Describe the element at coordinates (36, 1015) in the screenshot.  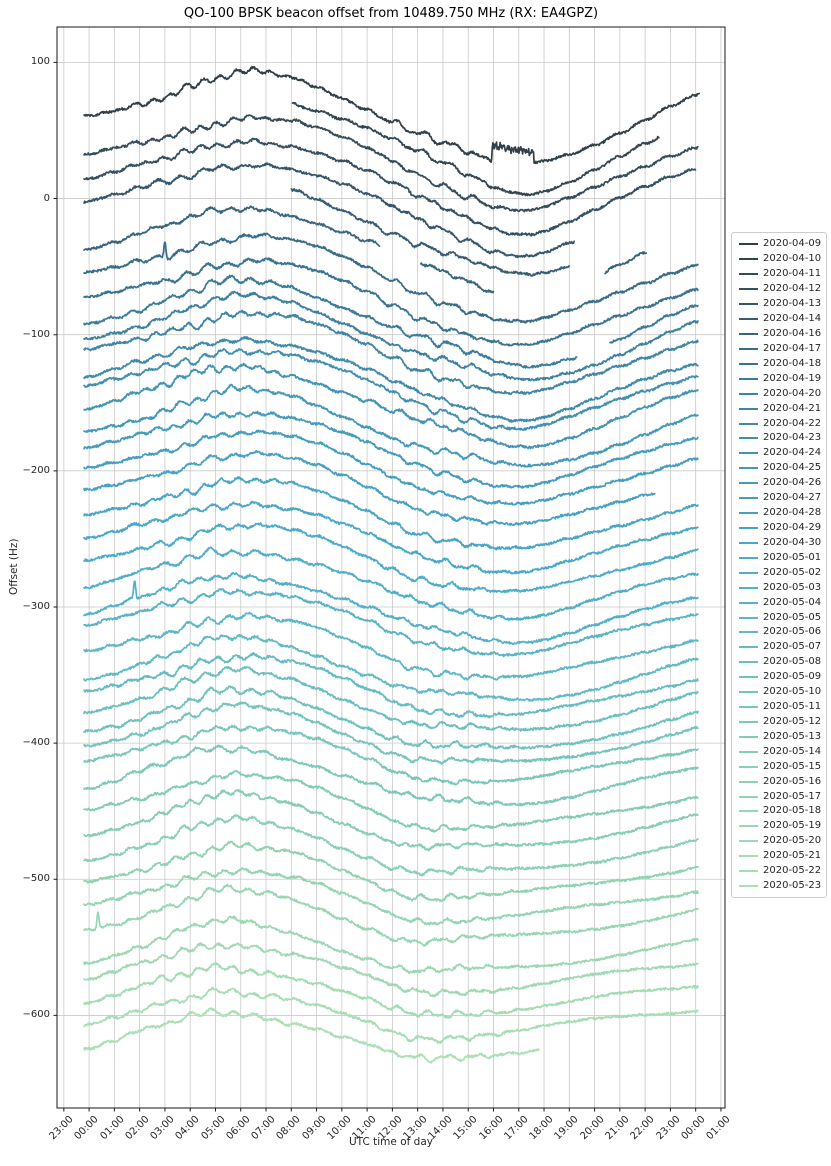
I see `y-tick-label: −600` at that location.